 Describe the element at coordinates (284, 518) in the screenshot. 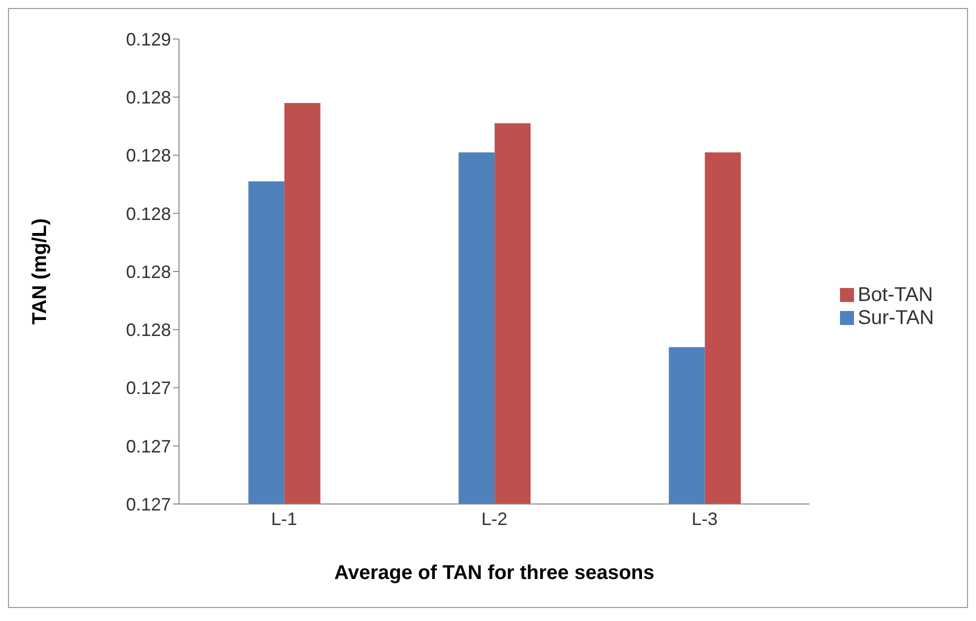

I see `x-tick-label: L-1` at that location.